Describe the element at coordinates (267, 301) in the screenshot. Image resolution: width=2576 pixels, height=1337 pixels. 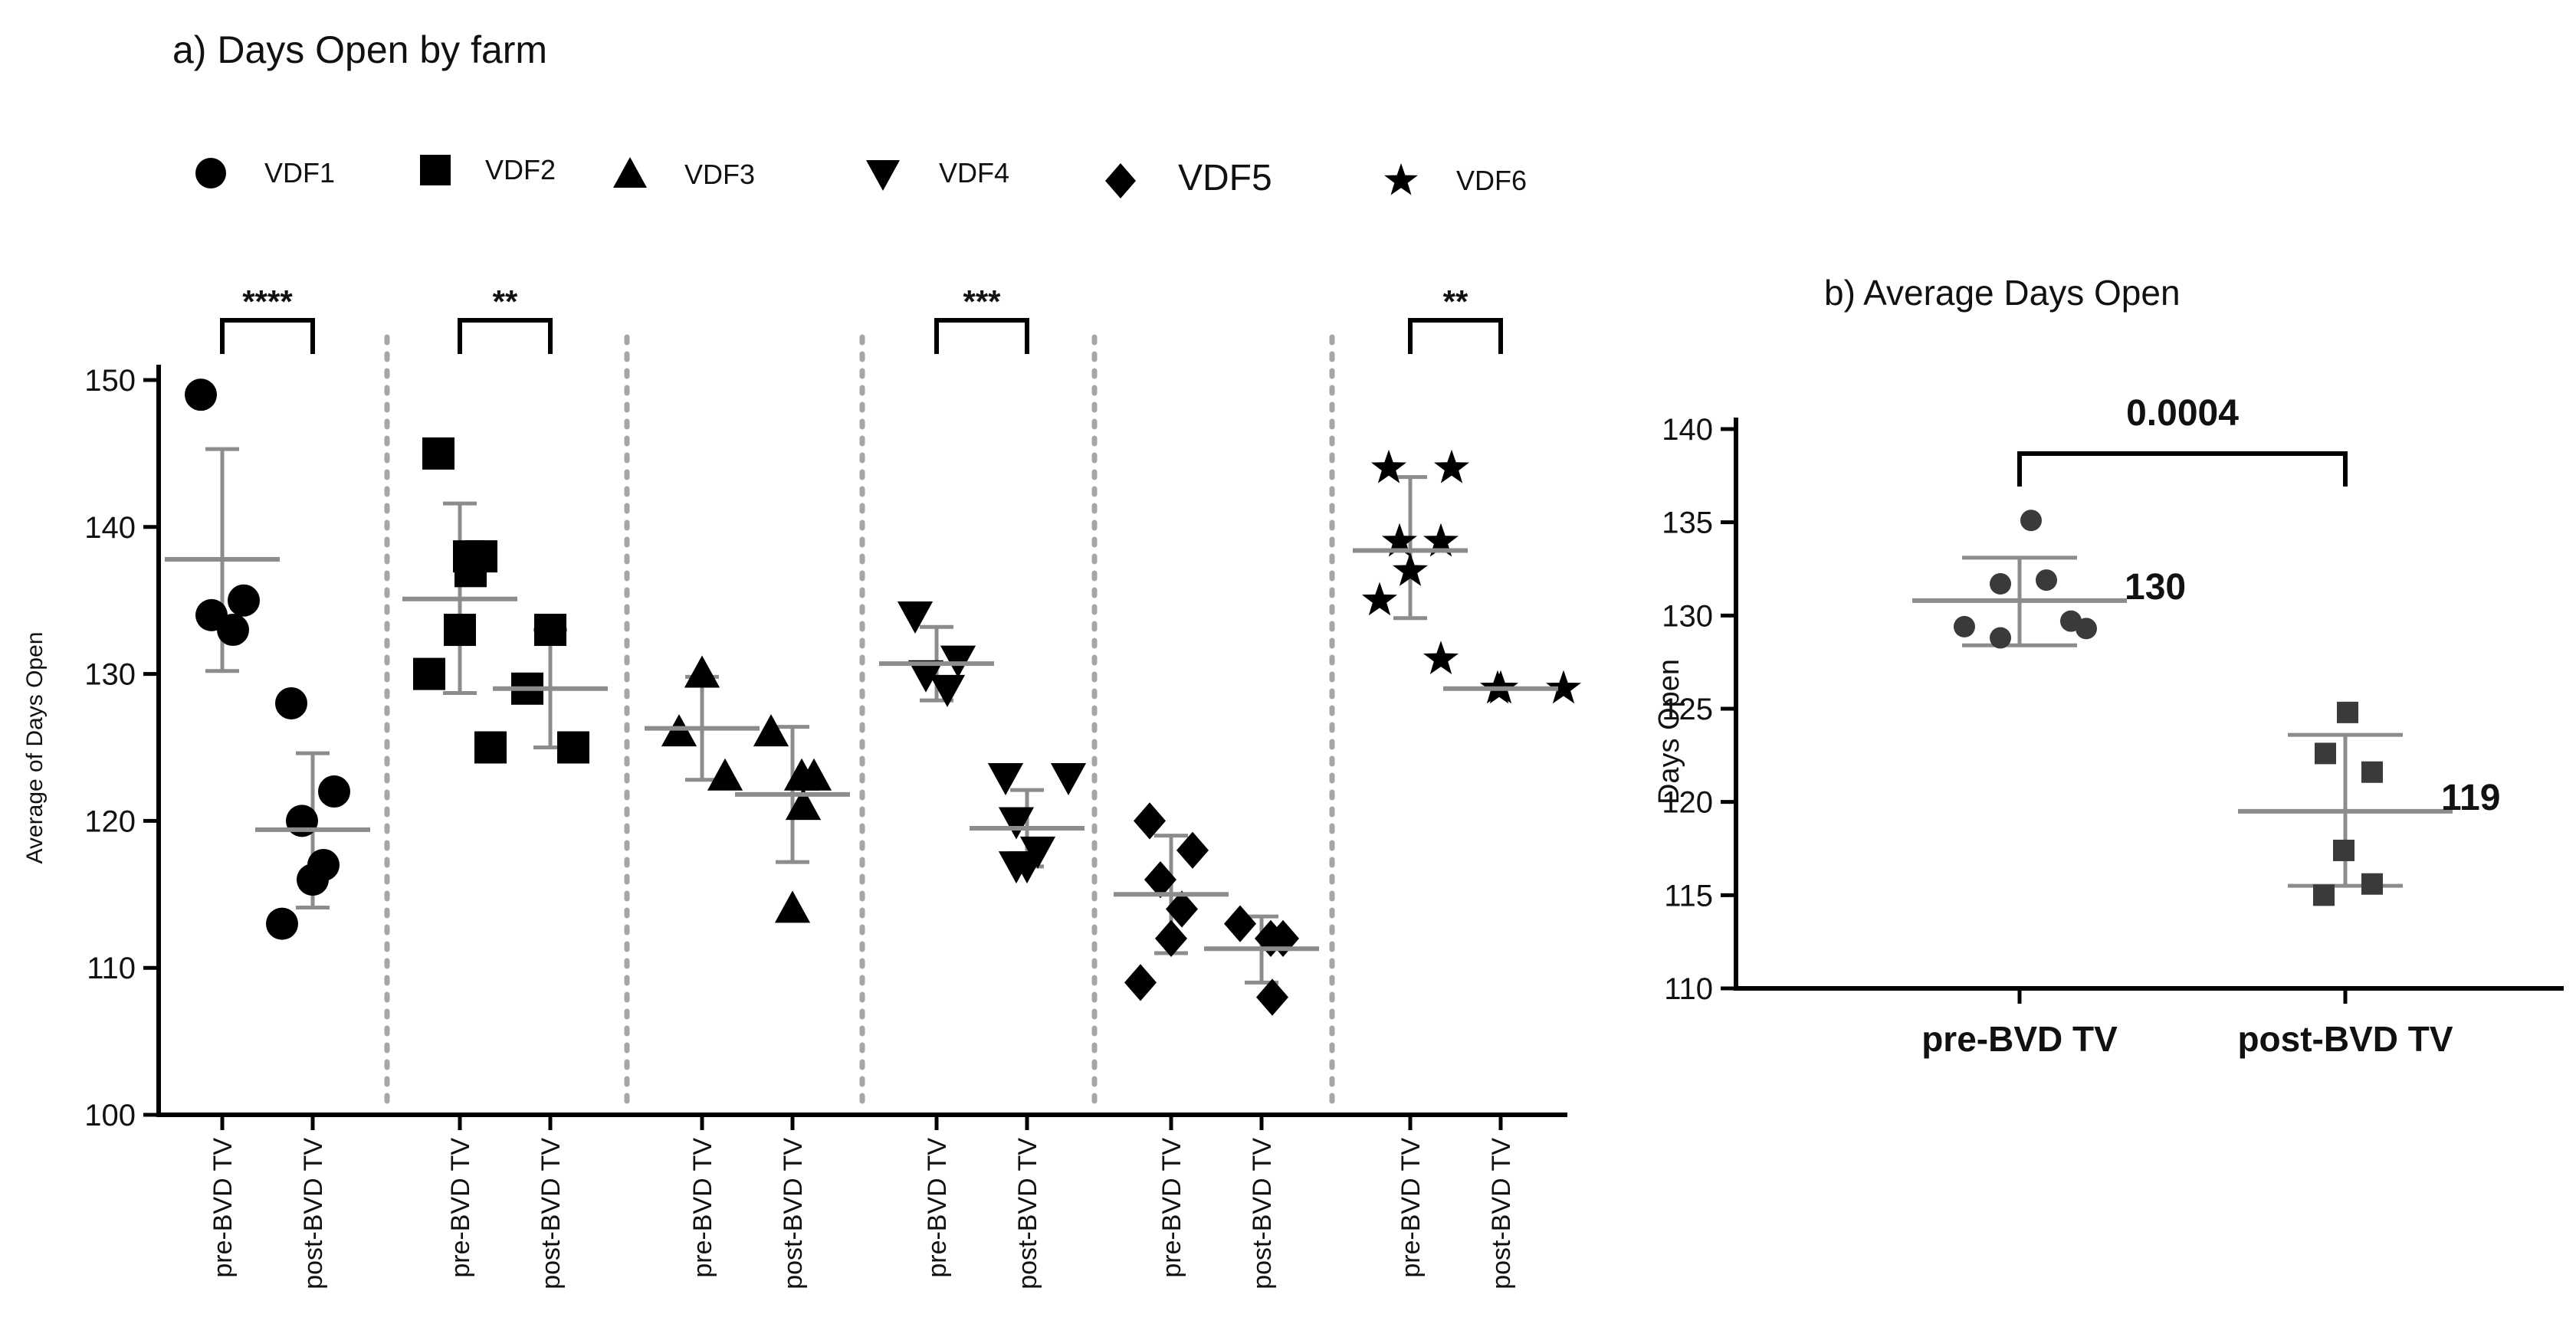
I see `significance-label: ****` at that location.